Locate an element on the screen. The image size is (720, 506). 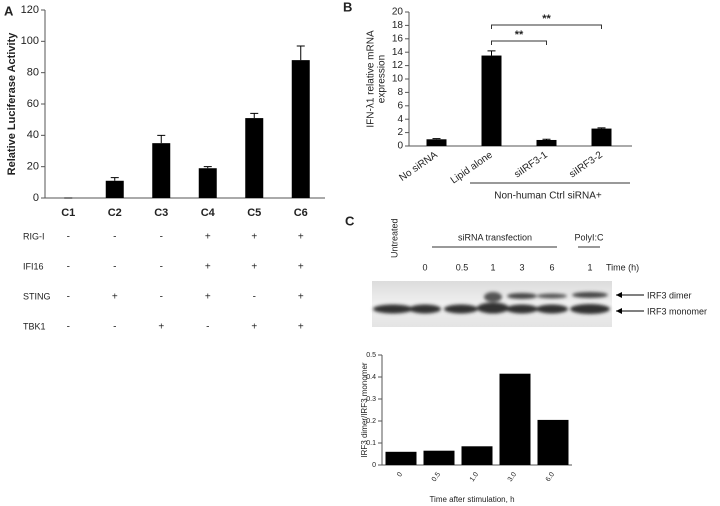
blot-bands is located at coordinates (491, 303).